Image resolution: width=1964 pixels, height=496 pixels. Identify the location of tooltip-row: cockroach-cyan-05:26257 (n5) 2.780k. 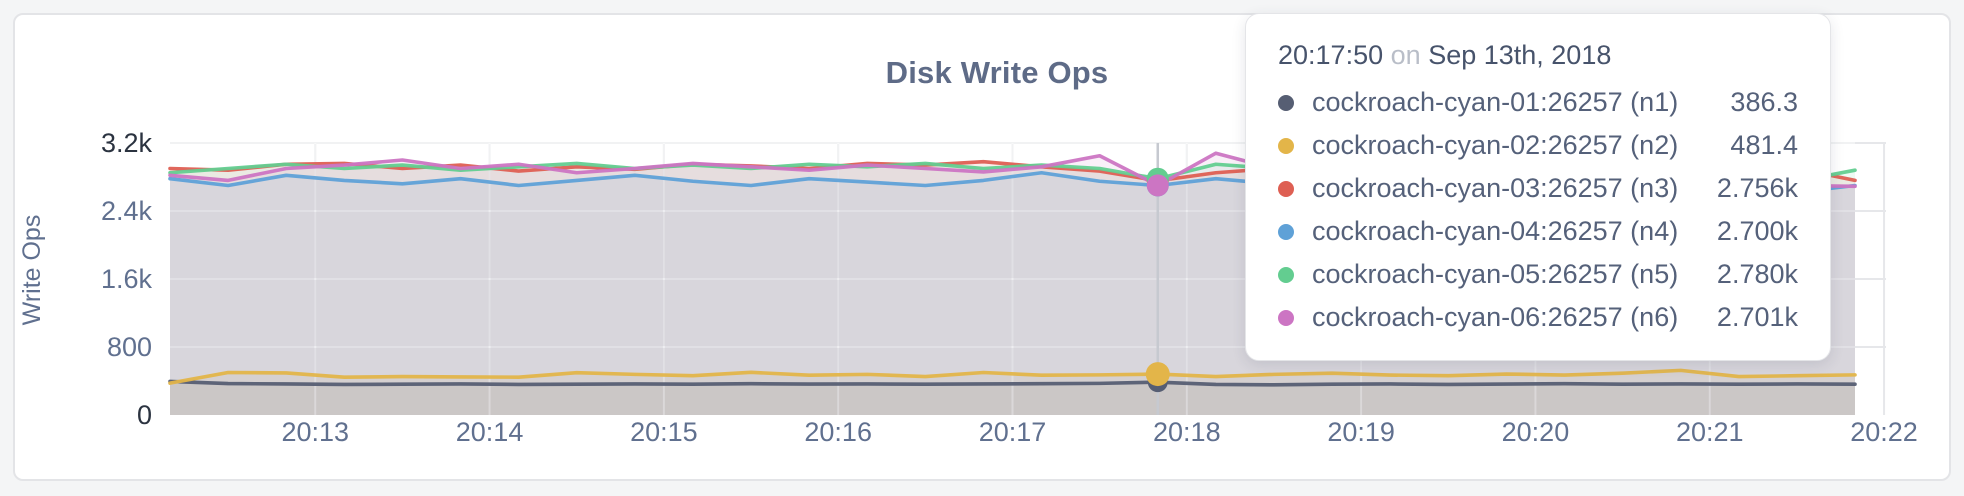
(1538, 274).